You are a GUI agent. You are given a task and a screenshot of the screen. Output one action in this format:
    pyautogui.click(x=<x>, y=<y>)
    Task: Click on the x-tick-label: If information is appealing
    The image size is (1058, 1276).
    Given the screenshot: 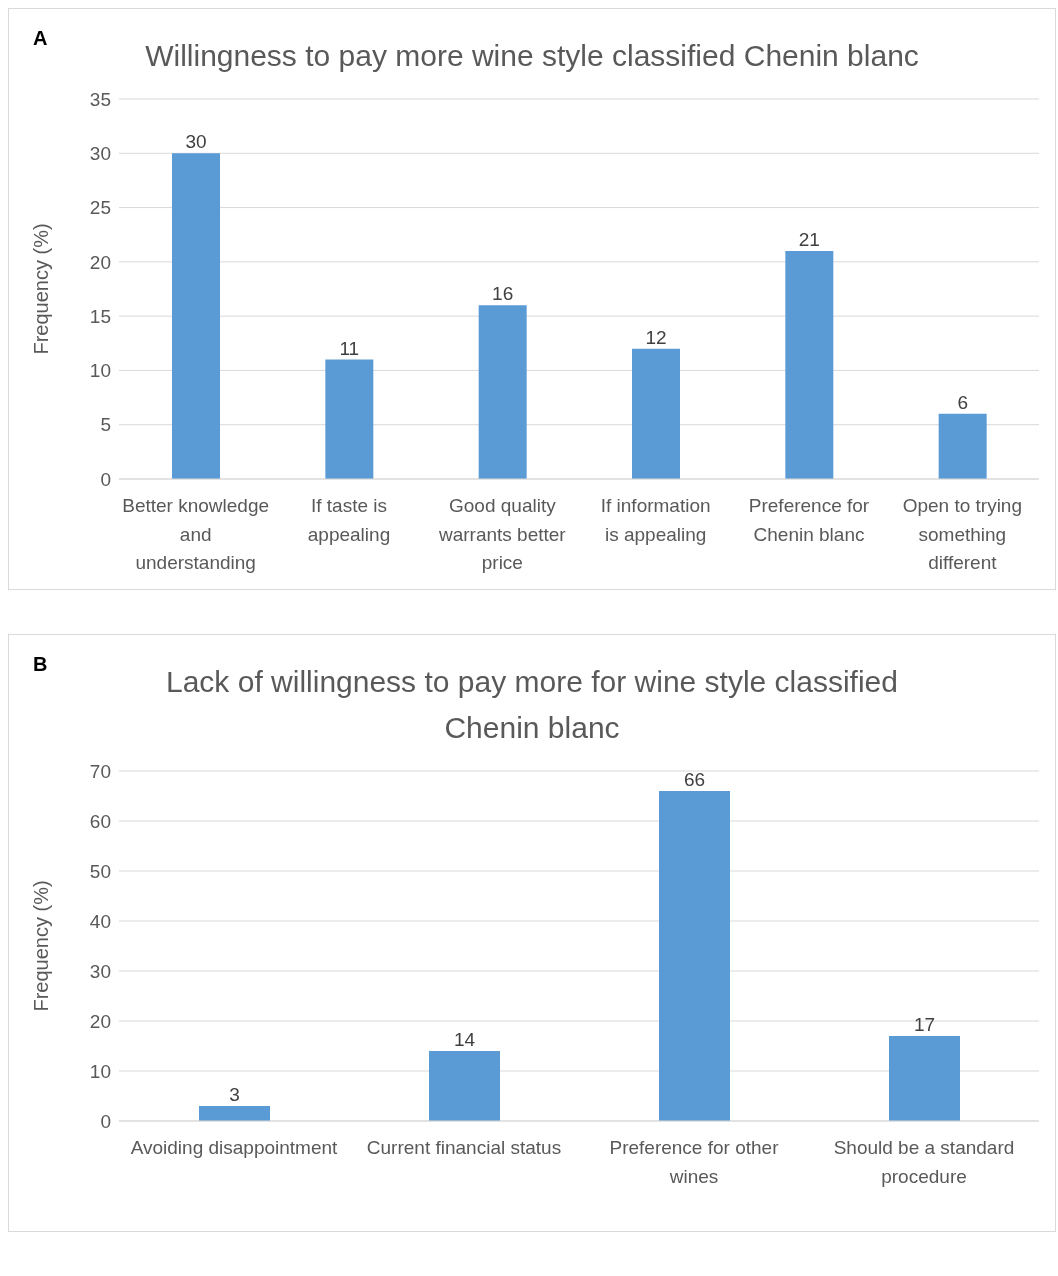 What is the action you would take?
    pyautogui.click(x=655, y=520)
    